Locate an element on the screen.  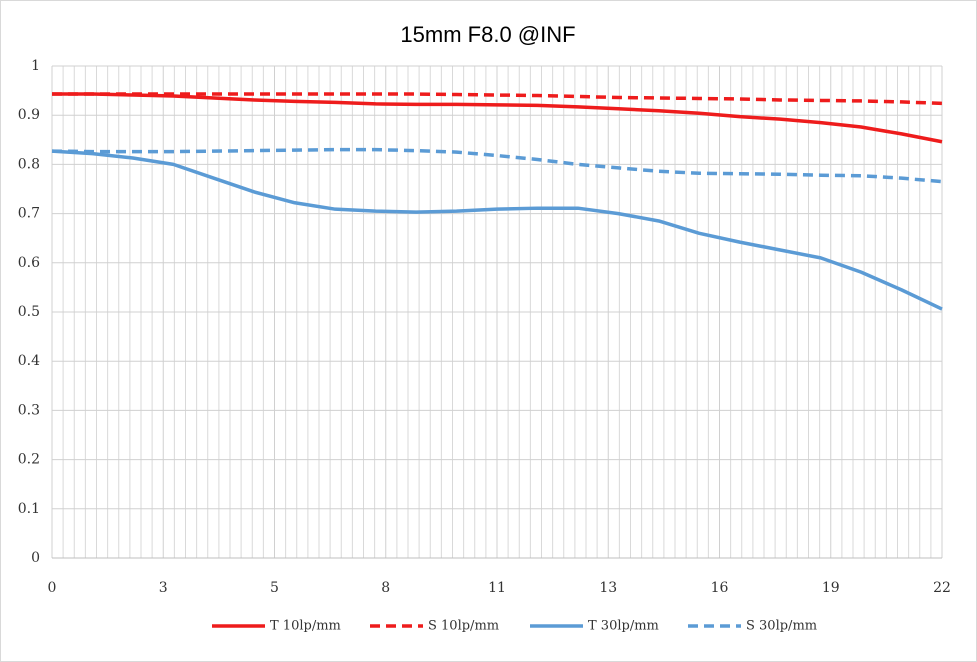
y-tick-label: 0.2 is located at coordinates (29, 460).